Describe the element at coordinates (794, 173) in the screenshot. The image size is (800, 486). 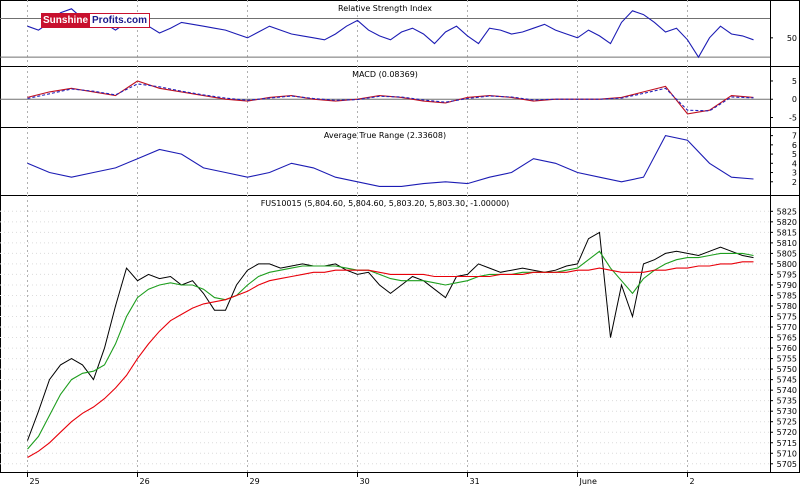
I see `ytick-label-2-4: 3` at that location.